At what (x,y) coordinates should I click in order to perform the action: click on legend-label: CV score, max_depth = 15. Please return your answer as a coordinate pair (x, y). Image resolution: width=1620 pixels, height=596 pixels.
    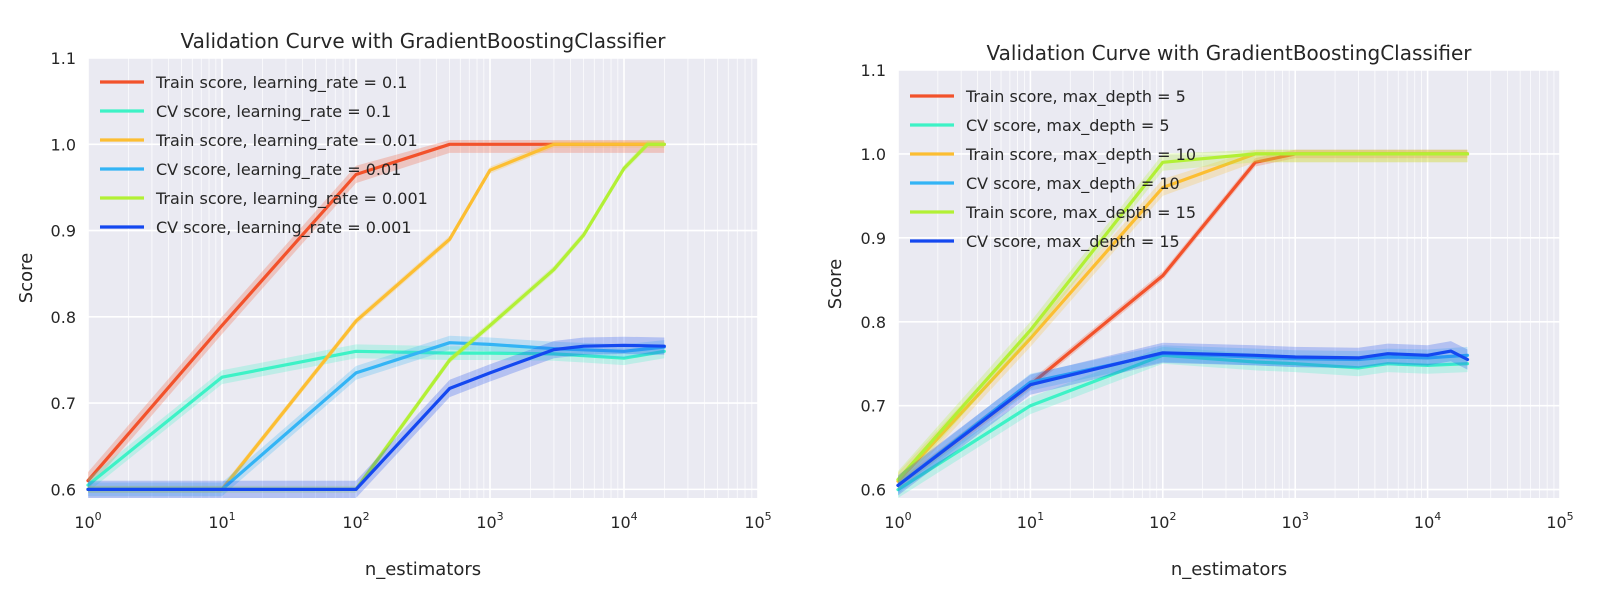
    Looking at the image, I should click on (1073, 242).